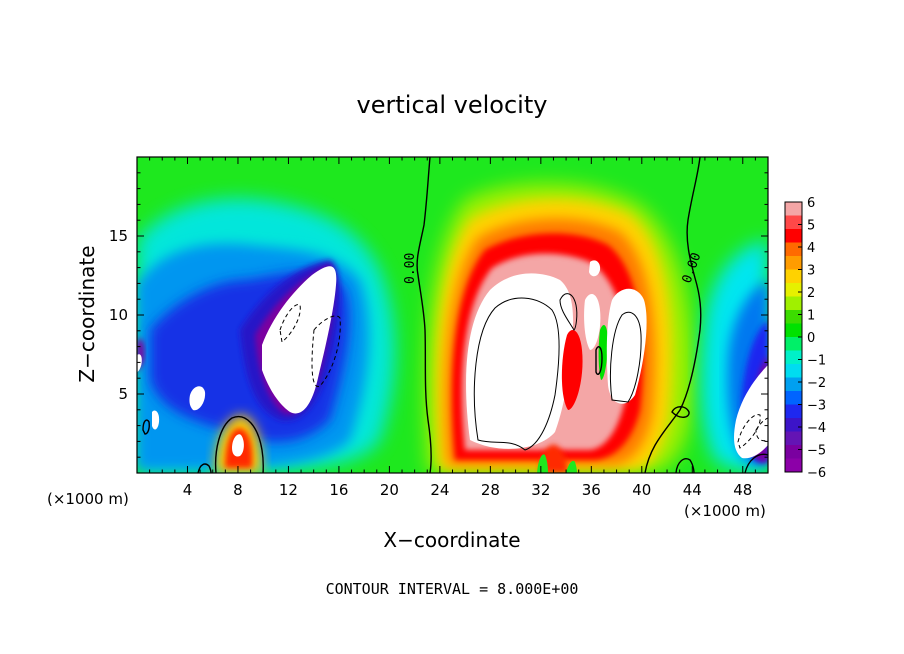 The height and width of the screenshot is (654, 904). Describe the element at coordinates (288, 490) in the screenshot. I see `x-tick-label: 12` at that location.